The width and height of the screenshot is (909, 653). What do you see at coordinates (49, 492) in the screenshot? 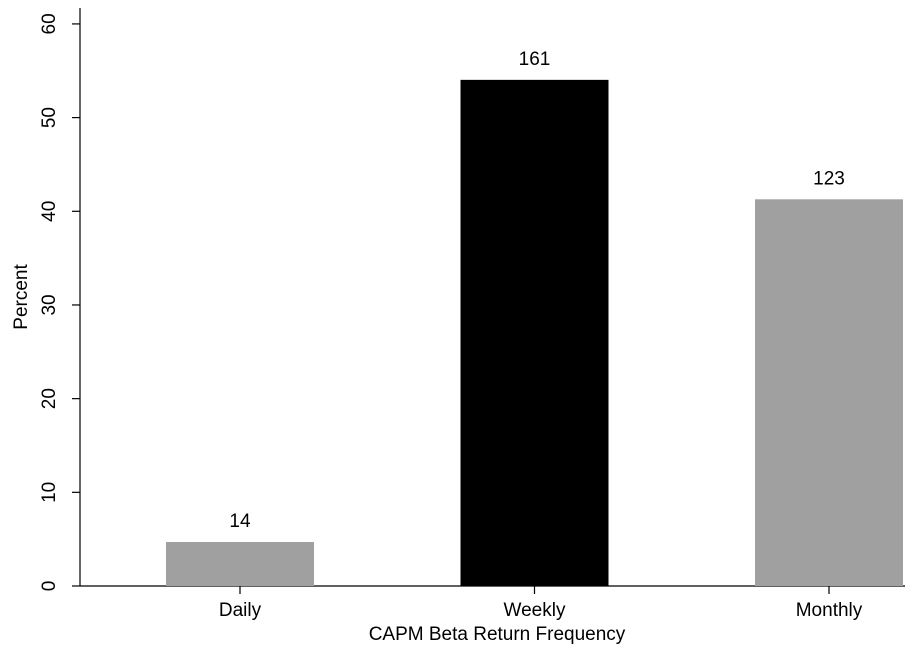
I see `y-tick-label: 10` at bounding box center [49, 492].